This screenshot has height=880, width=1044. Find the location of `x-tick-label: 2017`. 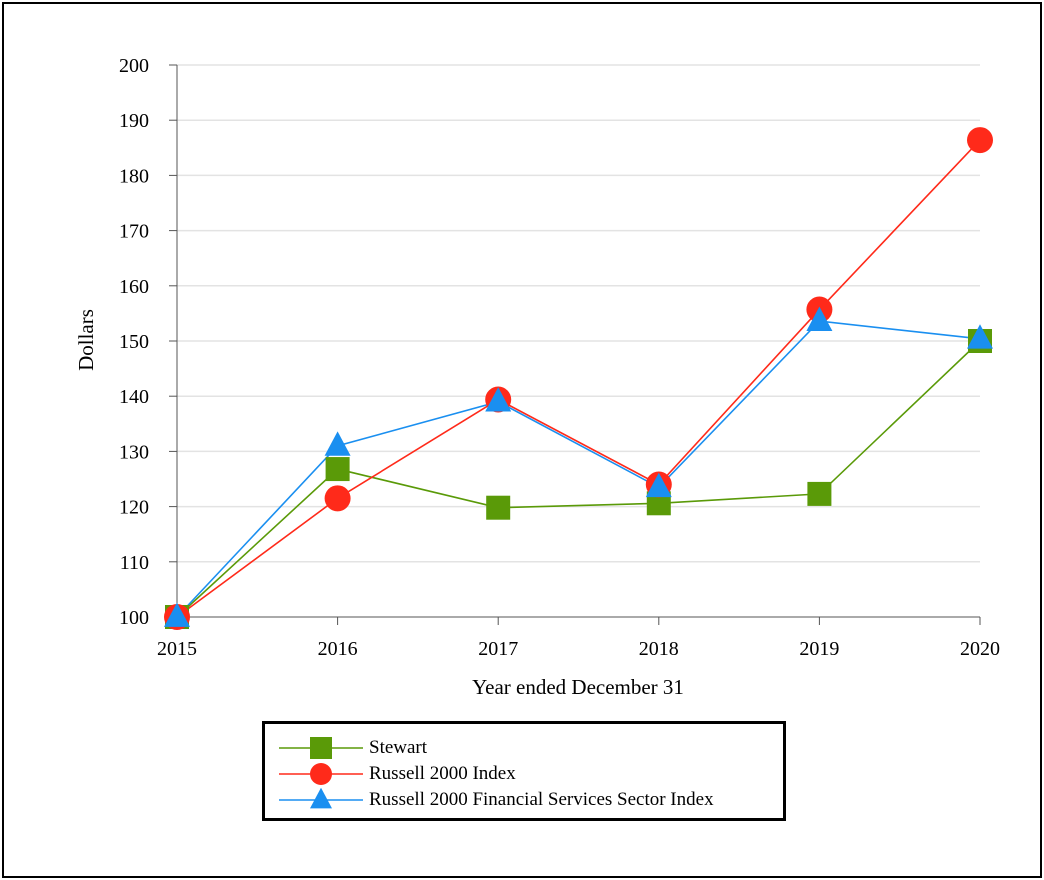

x-tick-label: 2017 is located at coordinates (498, 649).